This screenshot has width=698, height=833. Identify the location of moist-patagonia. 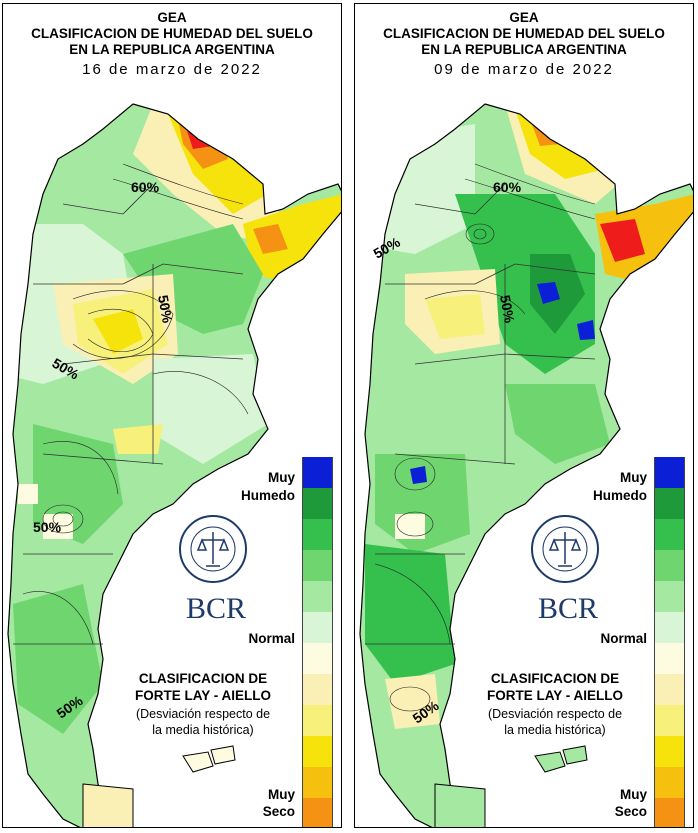
(58, 659).